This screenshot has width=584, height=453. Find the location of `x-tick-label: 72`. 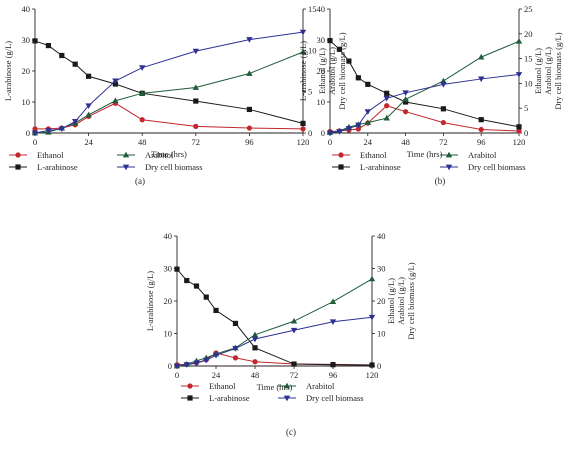

x-tick-label: 72 is located at coordinates (294, 375).